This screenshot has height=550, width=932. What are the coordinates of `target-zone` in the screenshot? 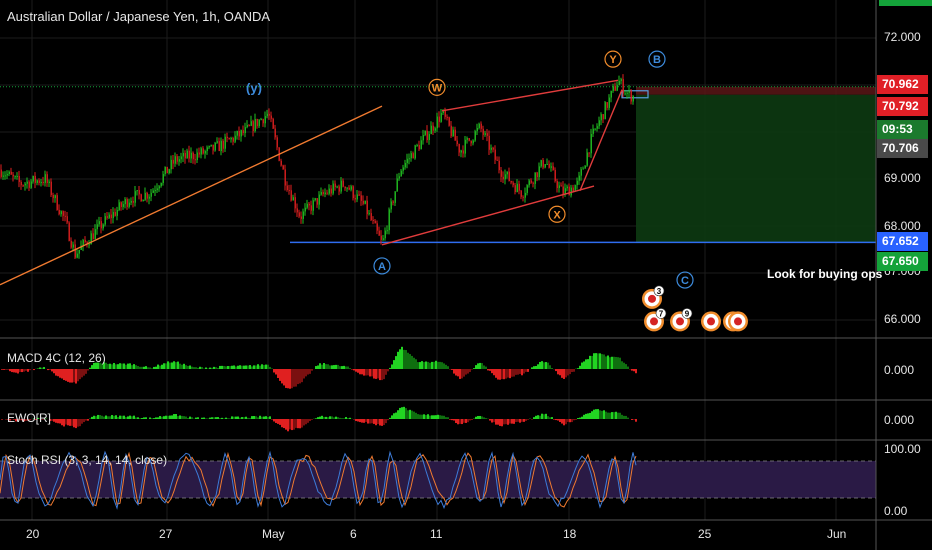 It's located at (756, 168).